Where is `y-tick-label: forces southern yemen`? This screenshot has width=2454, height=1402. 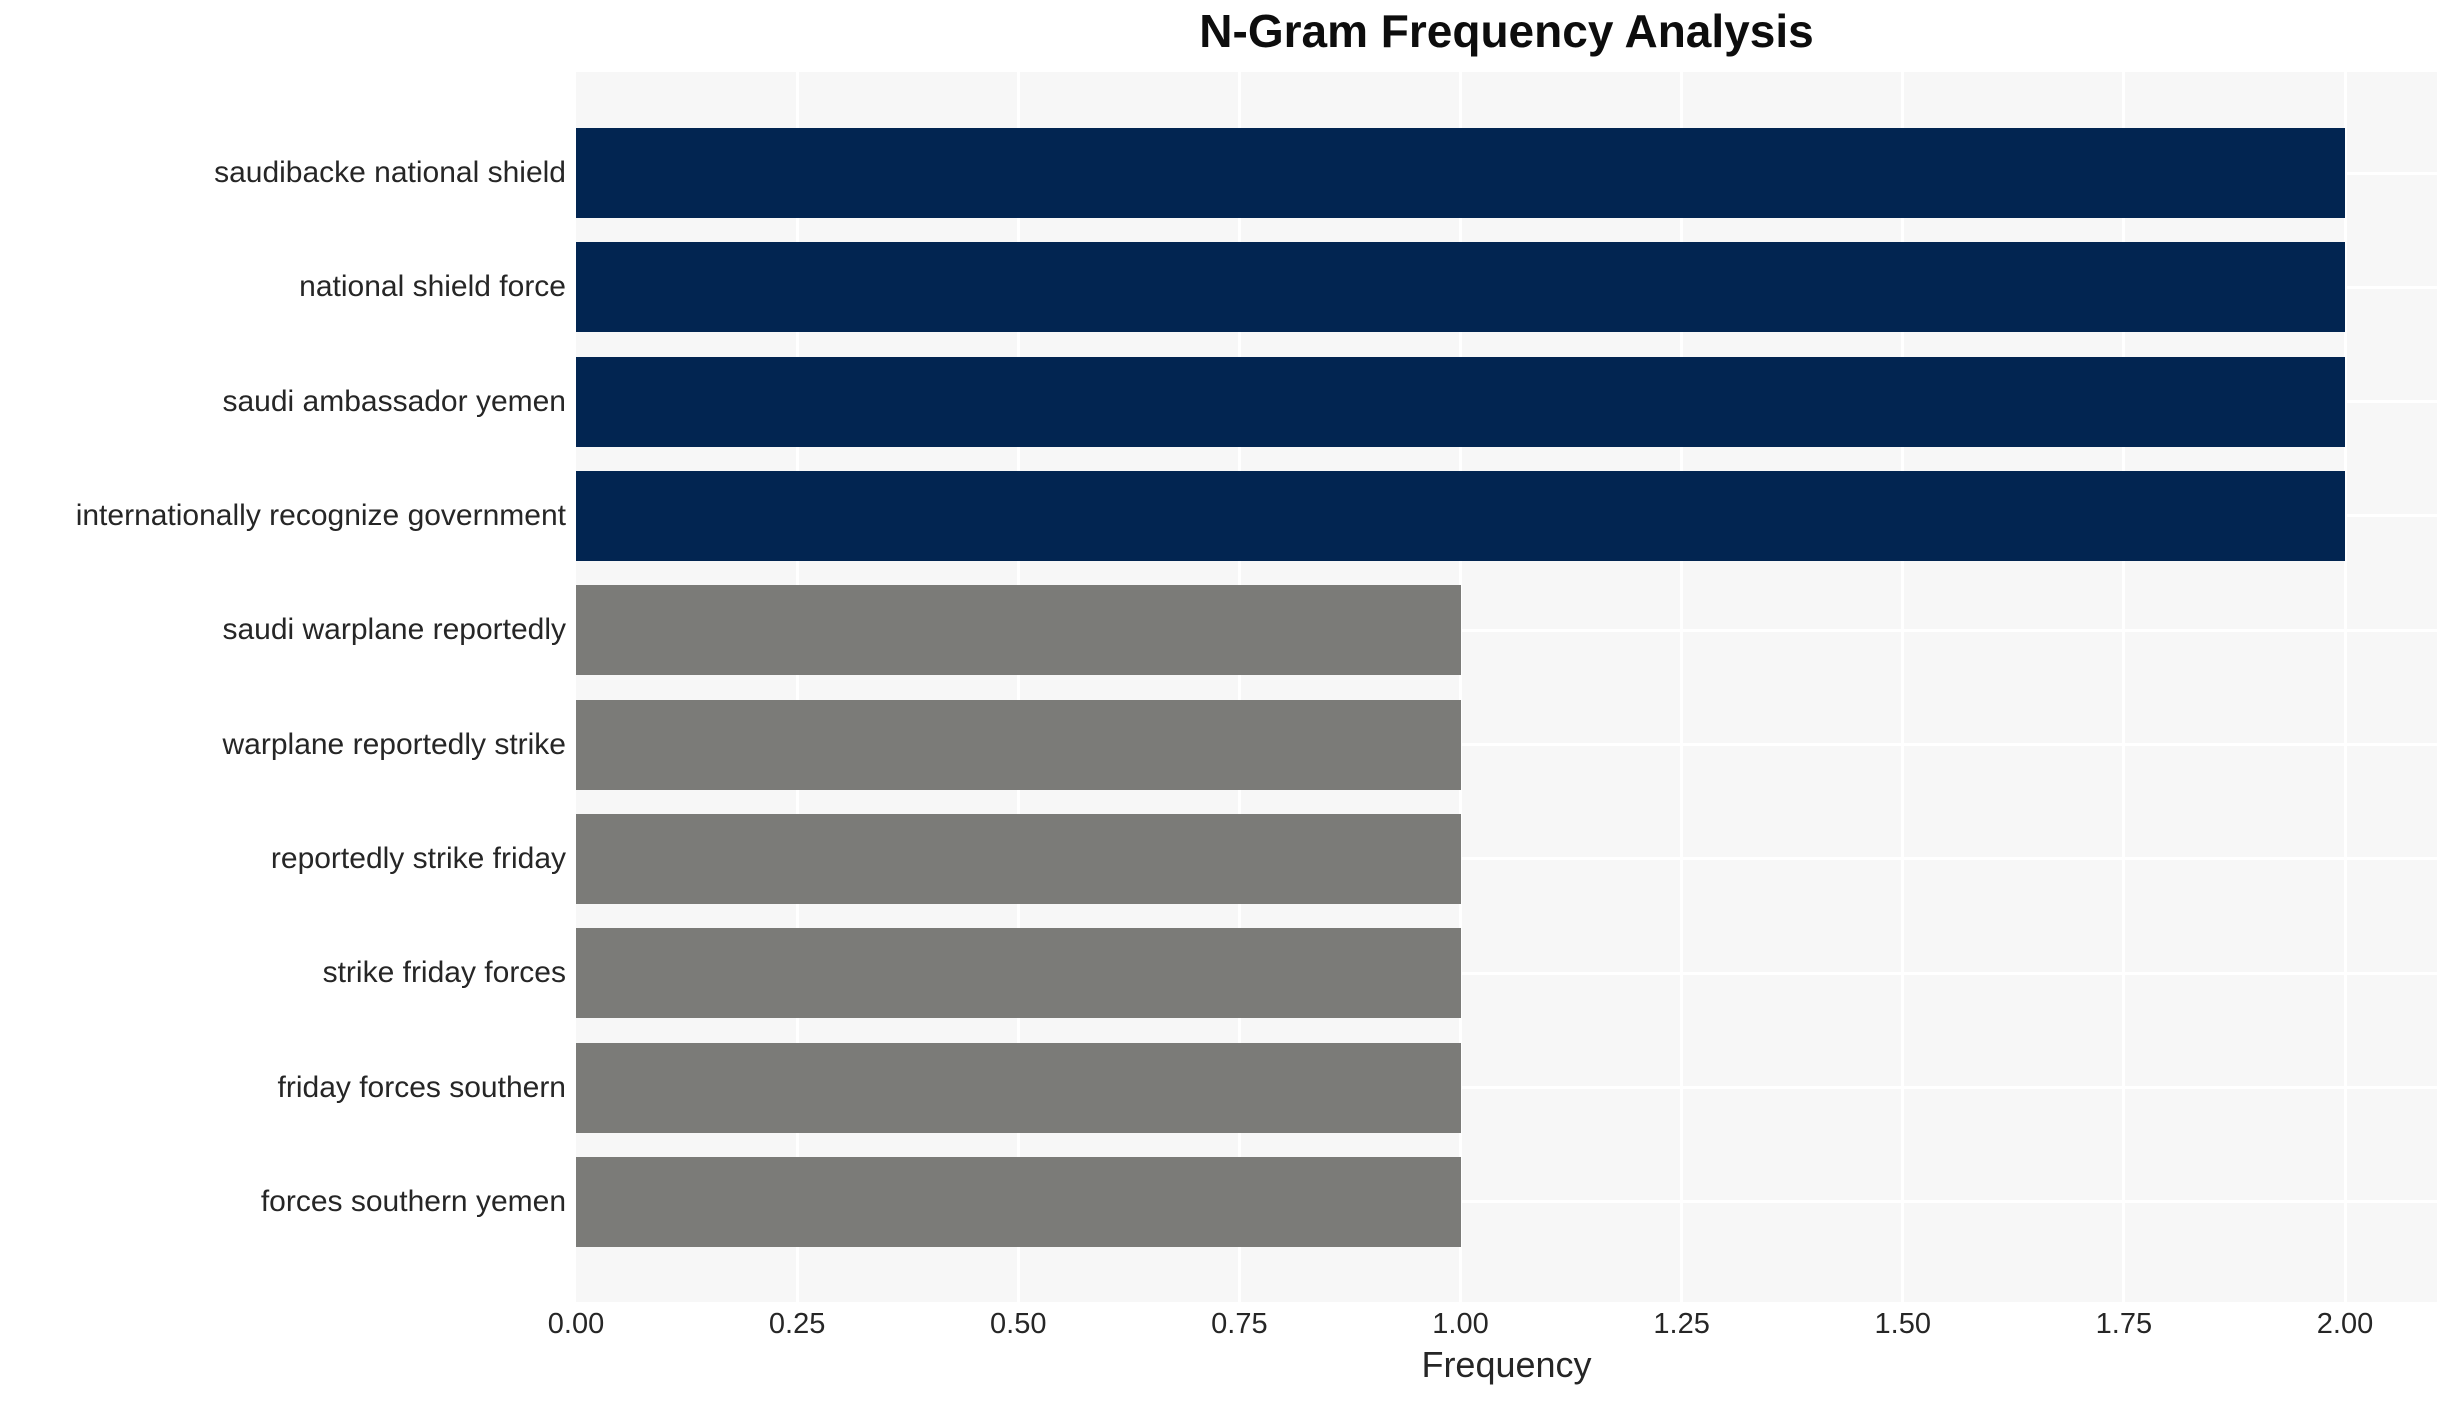
y-tick-label: forces southern yemen is located at coordinates (413, 1201).